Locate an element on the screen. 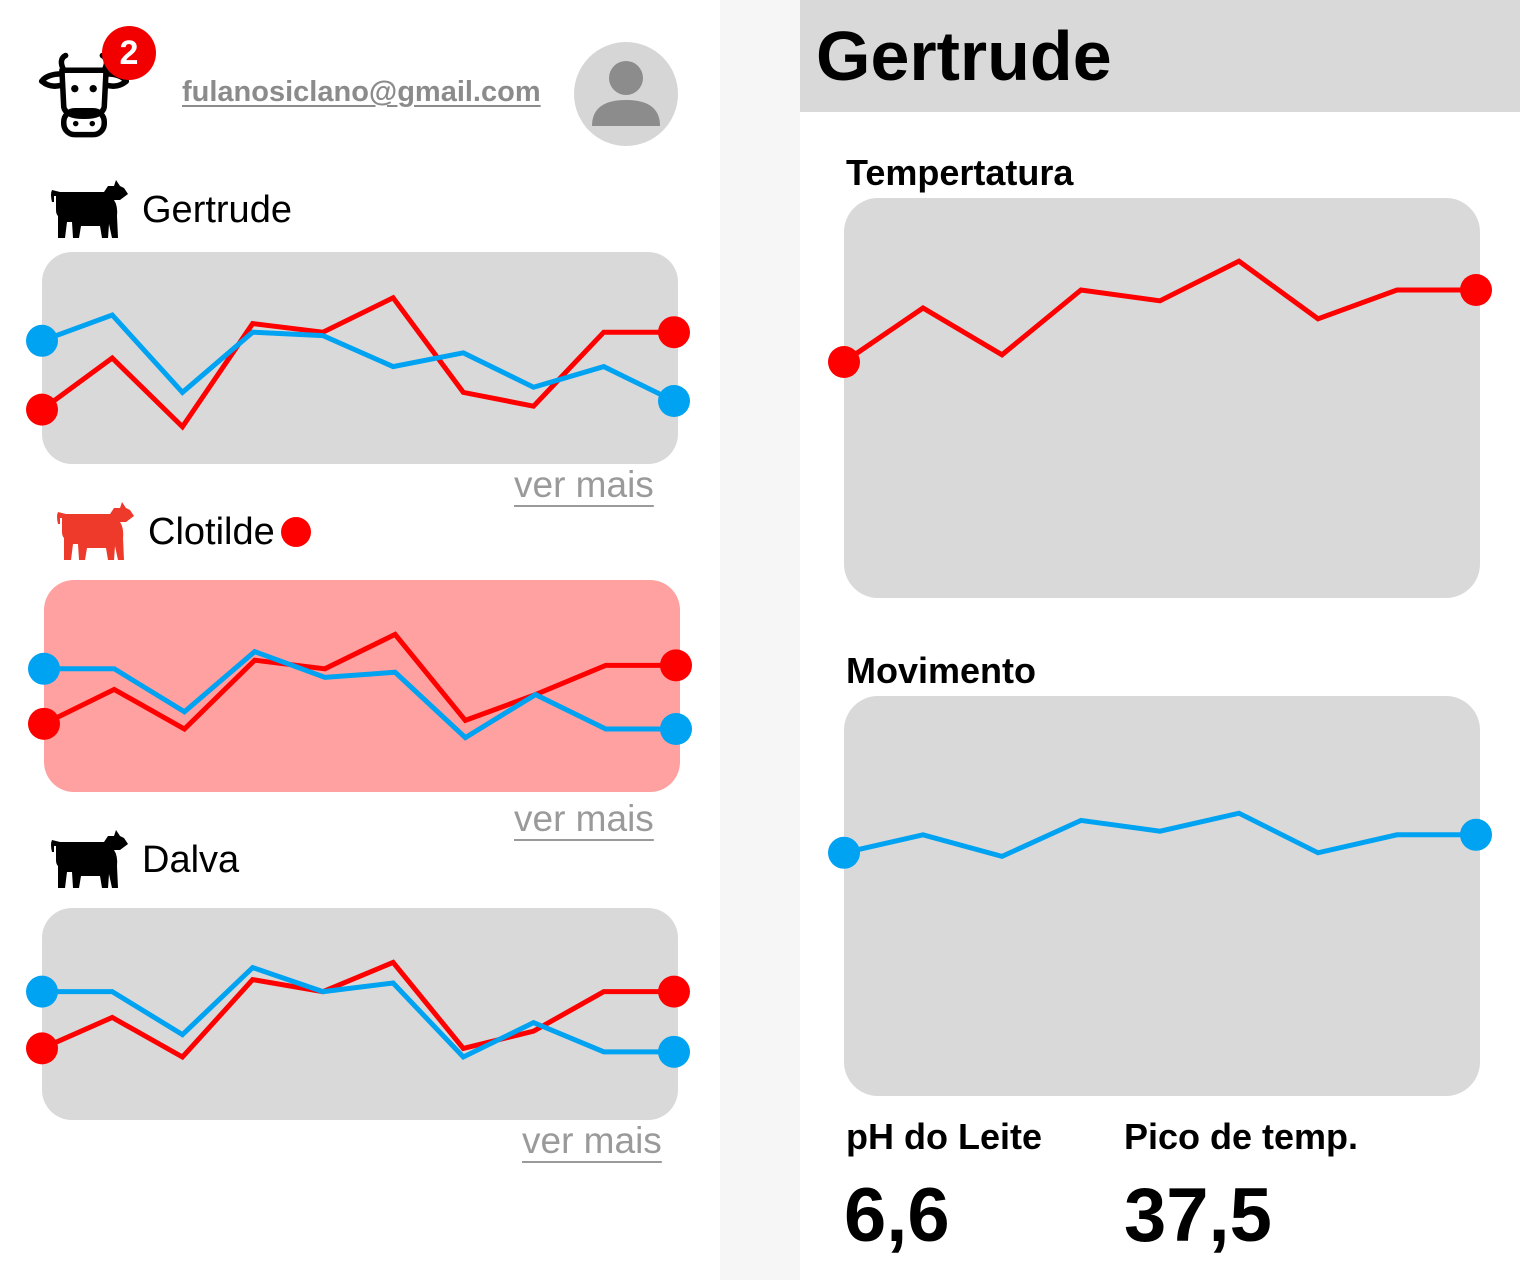 Image resolution: width=1520 pixels, height=1280 pixels. detail-header-bar is located at coordinates (1160, 56).